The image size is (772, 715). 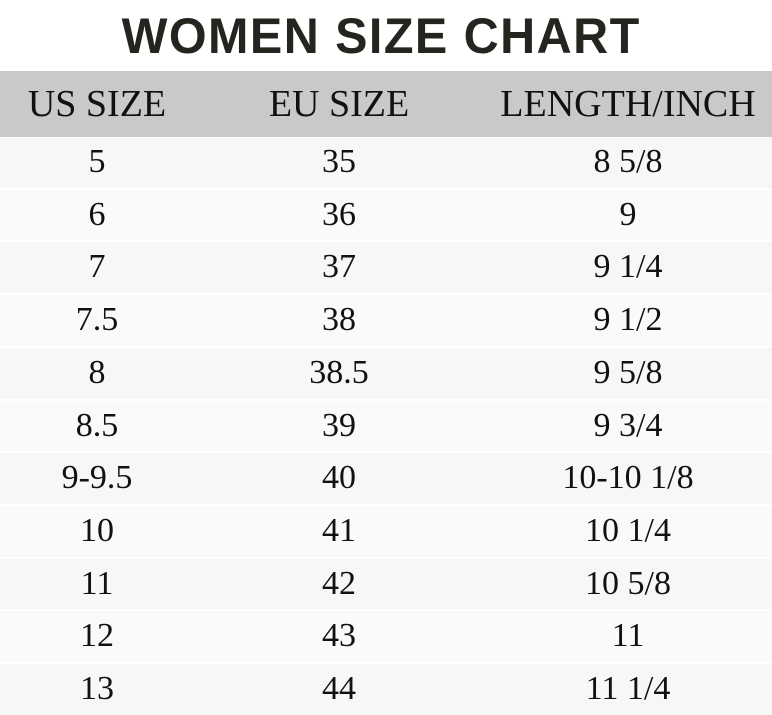 What do you see at coordinates (339, 267) in the screenshot?
I see `cell-eu-size: 37` at bounding box center [339, 267].